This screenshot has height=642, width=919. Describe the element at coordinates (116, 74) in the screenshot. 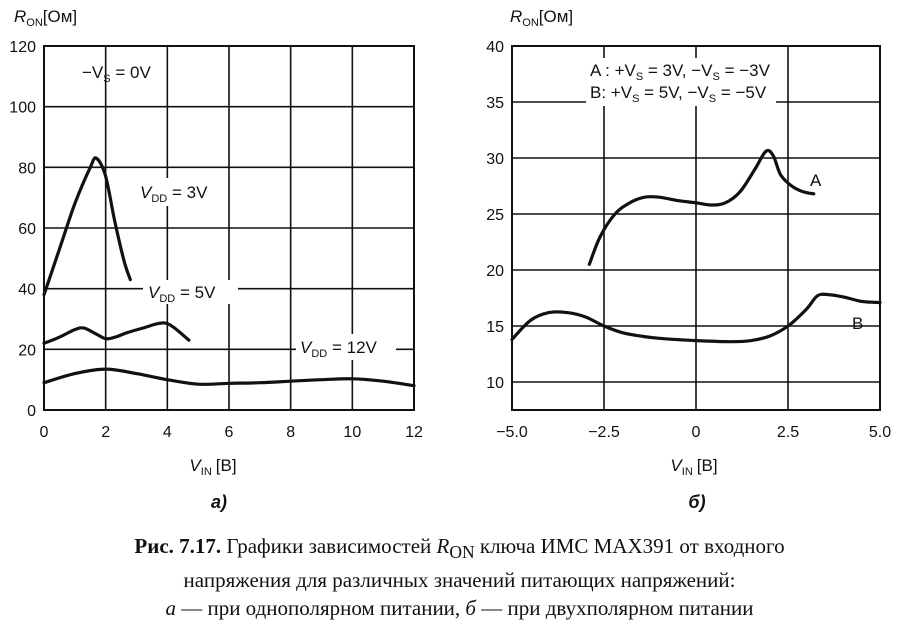

I see `chart-a-annotation: −VS = 0V` at that location.